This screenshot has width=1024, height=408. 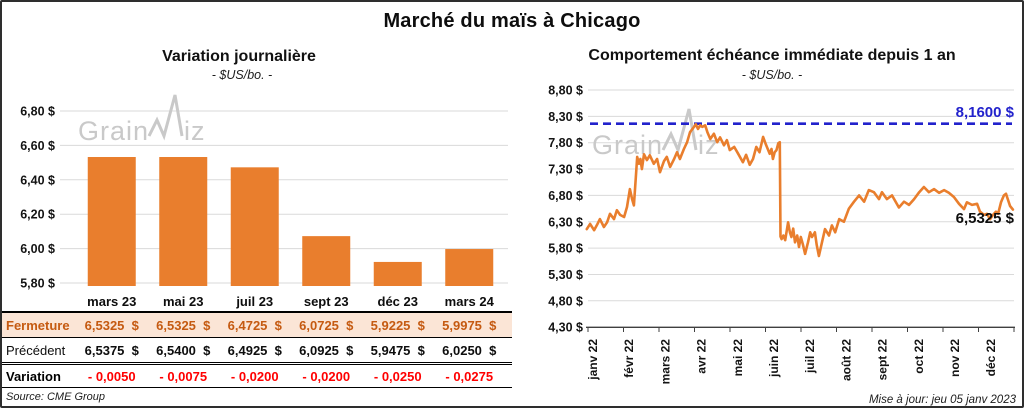 I want to click on y-tick-label: 4,30 $, so click(x=565, y=328).